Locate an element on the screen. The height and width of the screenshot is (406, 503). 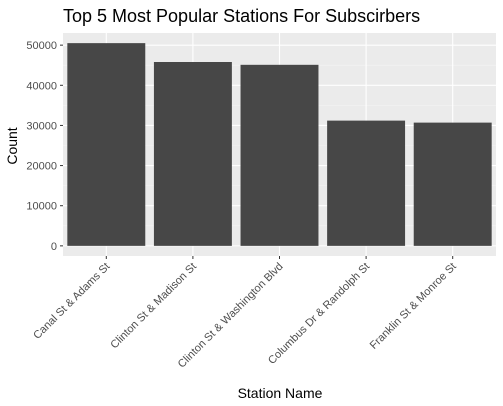
y-tick-label: 10000 is located at coordinates (41, 207).